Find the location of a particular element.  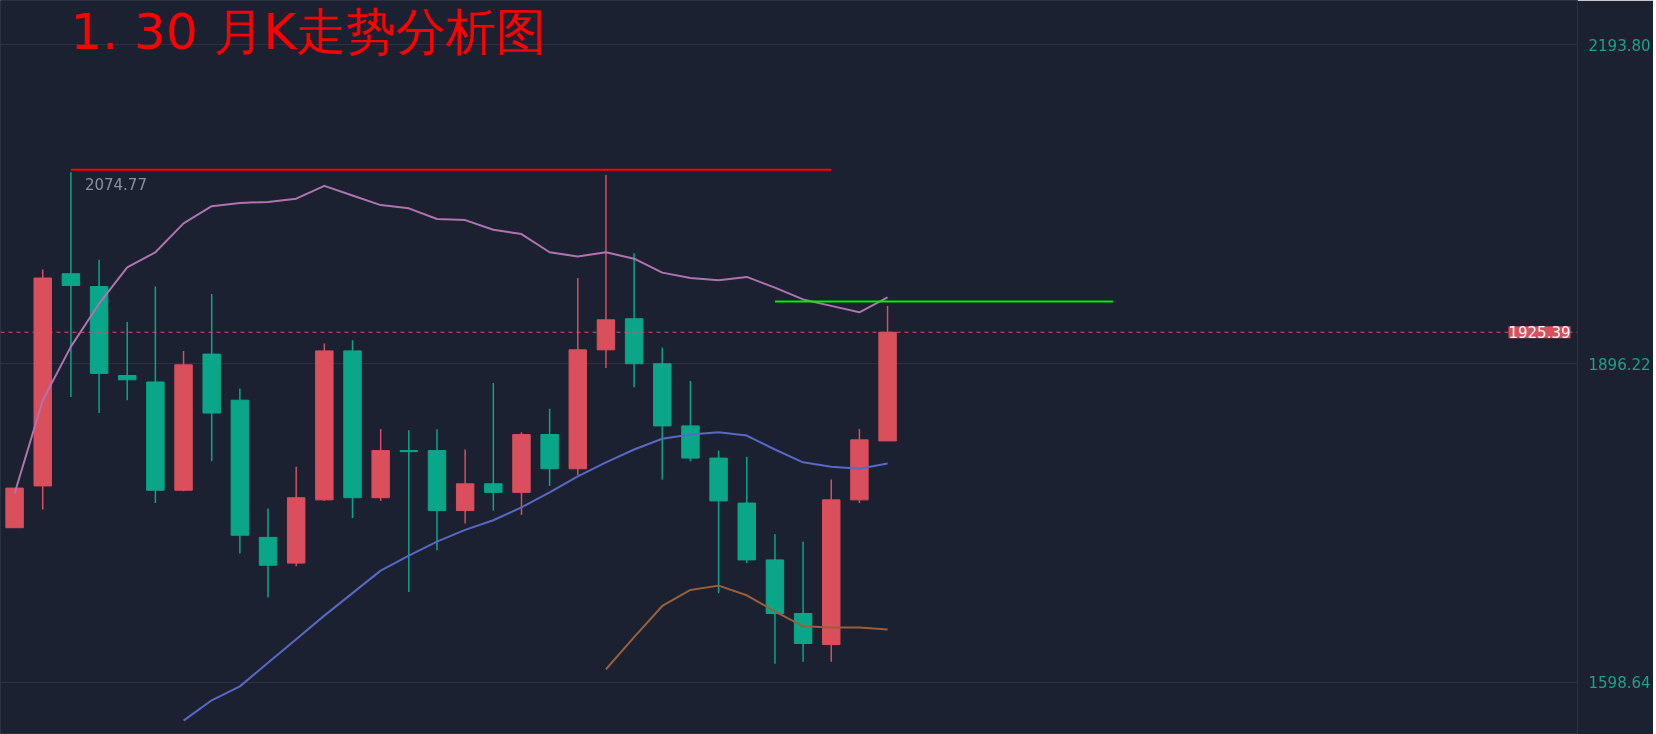

y-tick-label: 1896.22 is located at coordinates (1619, 364).